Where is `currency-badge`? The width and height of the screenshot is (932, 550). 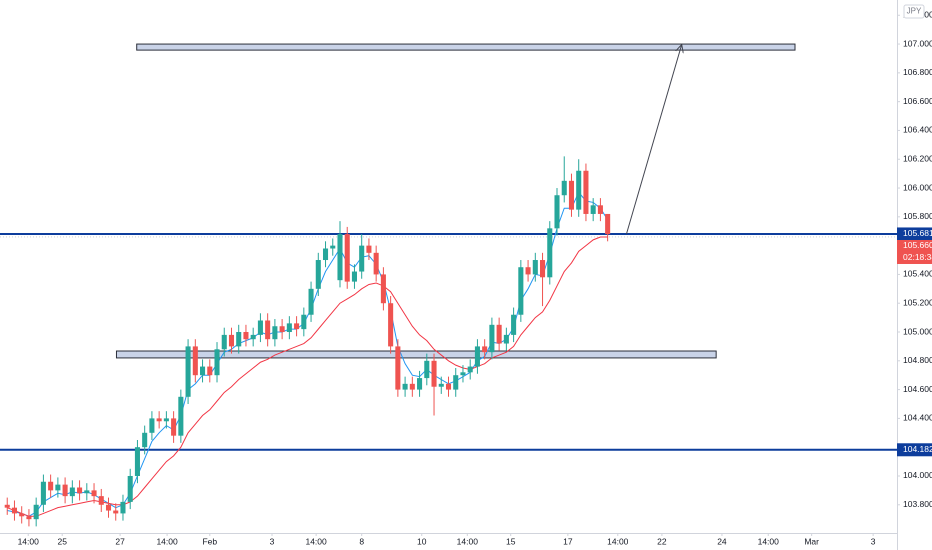 currency-badge is located at coordinates (914, 11).